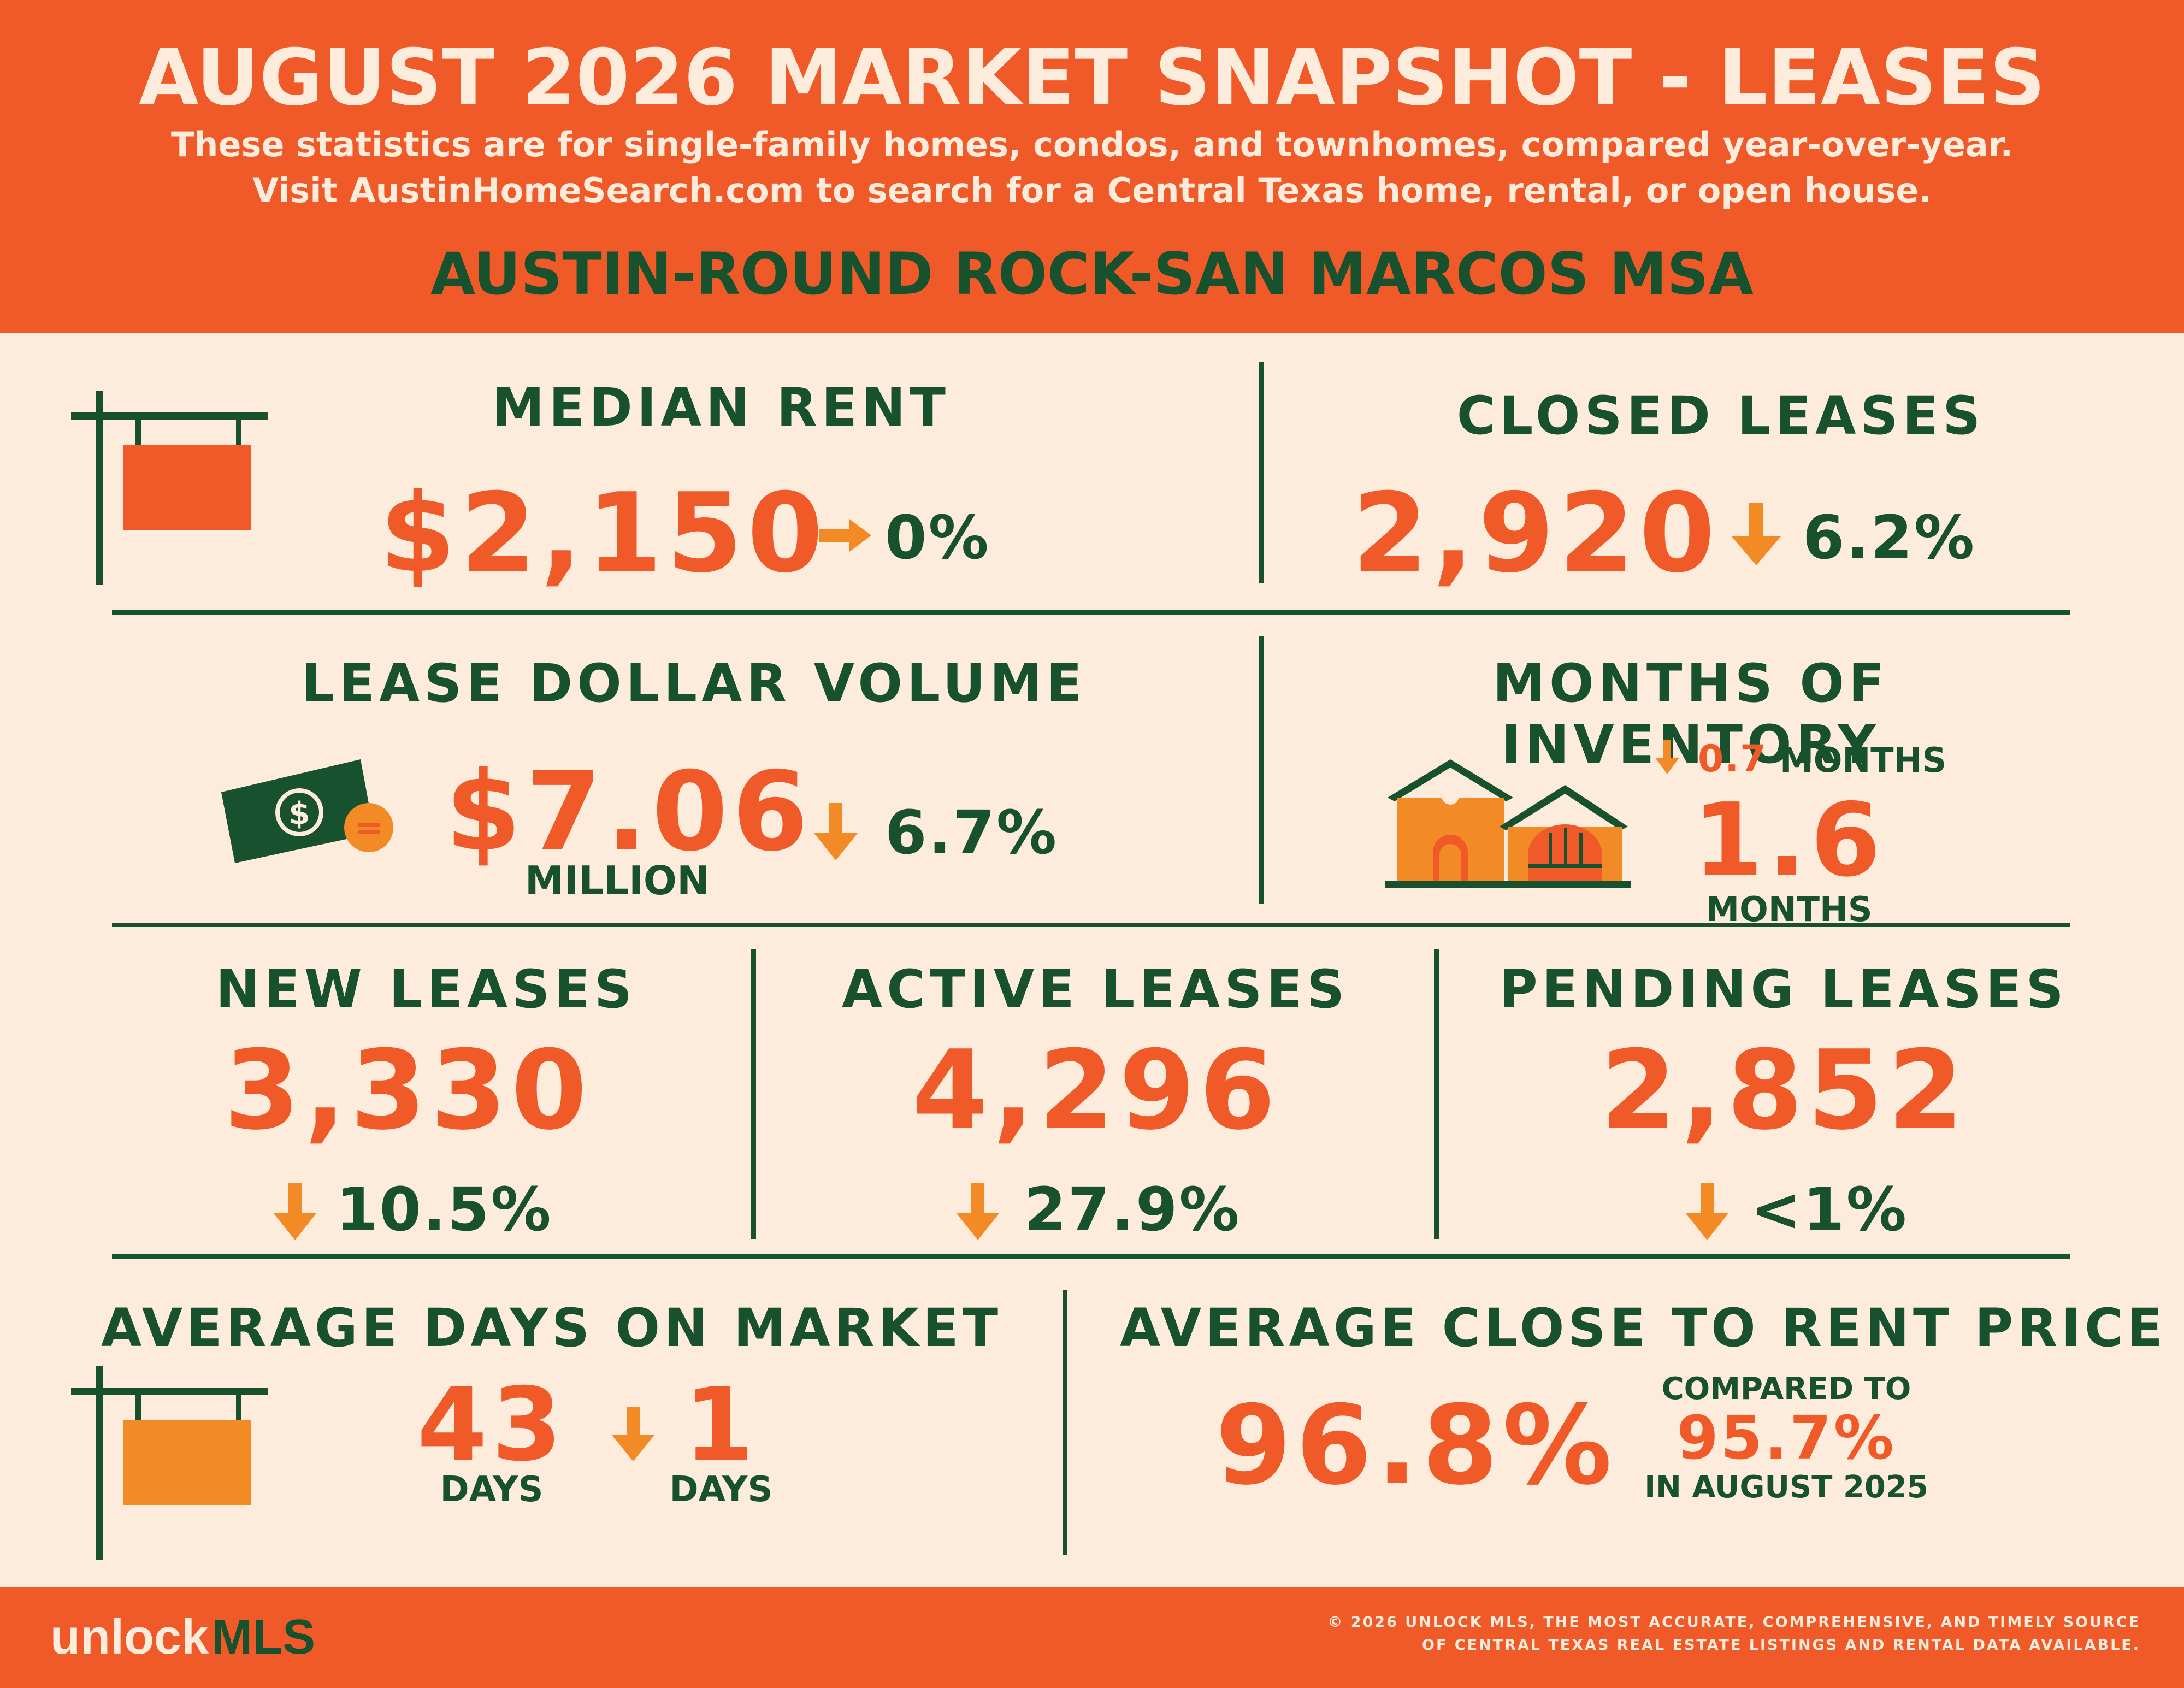  What do you see at coordinates (721, 1425) in the screenshot?
I see `avg-days-change: 1` at bounding box center [721, 1425].